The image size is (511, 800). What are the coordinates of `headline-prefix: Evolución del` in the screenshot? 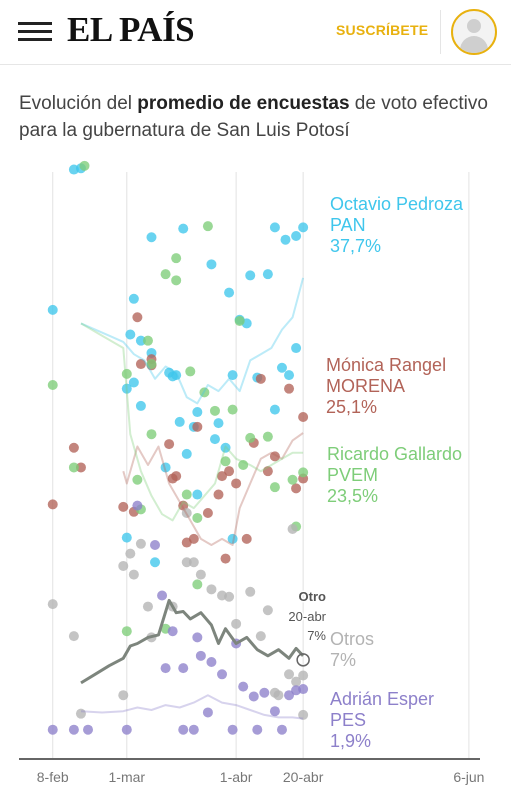 It's located at (78, 103).